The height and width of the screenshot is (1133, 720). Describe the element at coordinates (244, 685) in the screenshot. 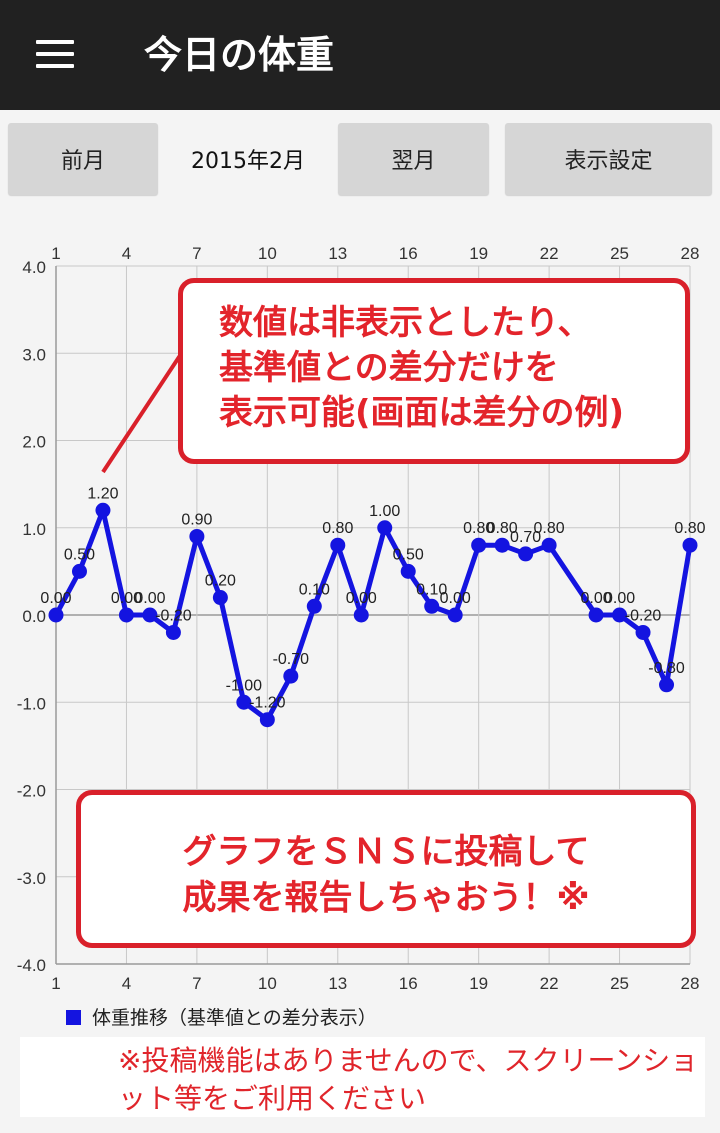

I see `data-label: -1.00` at that location.